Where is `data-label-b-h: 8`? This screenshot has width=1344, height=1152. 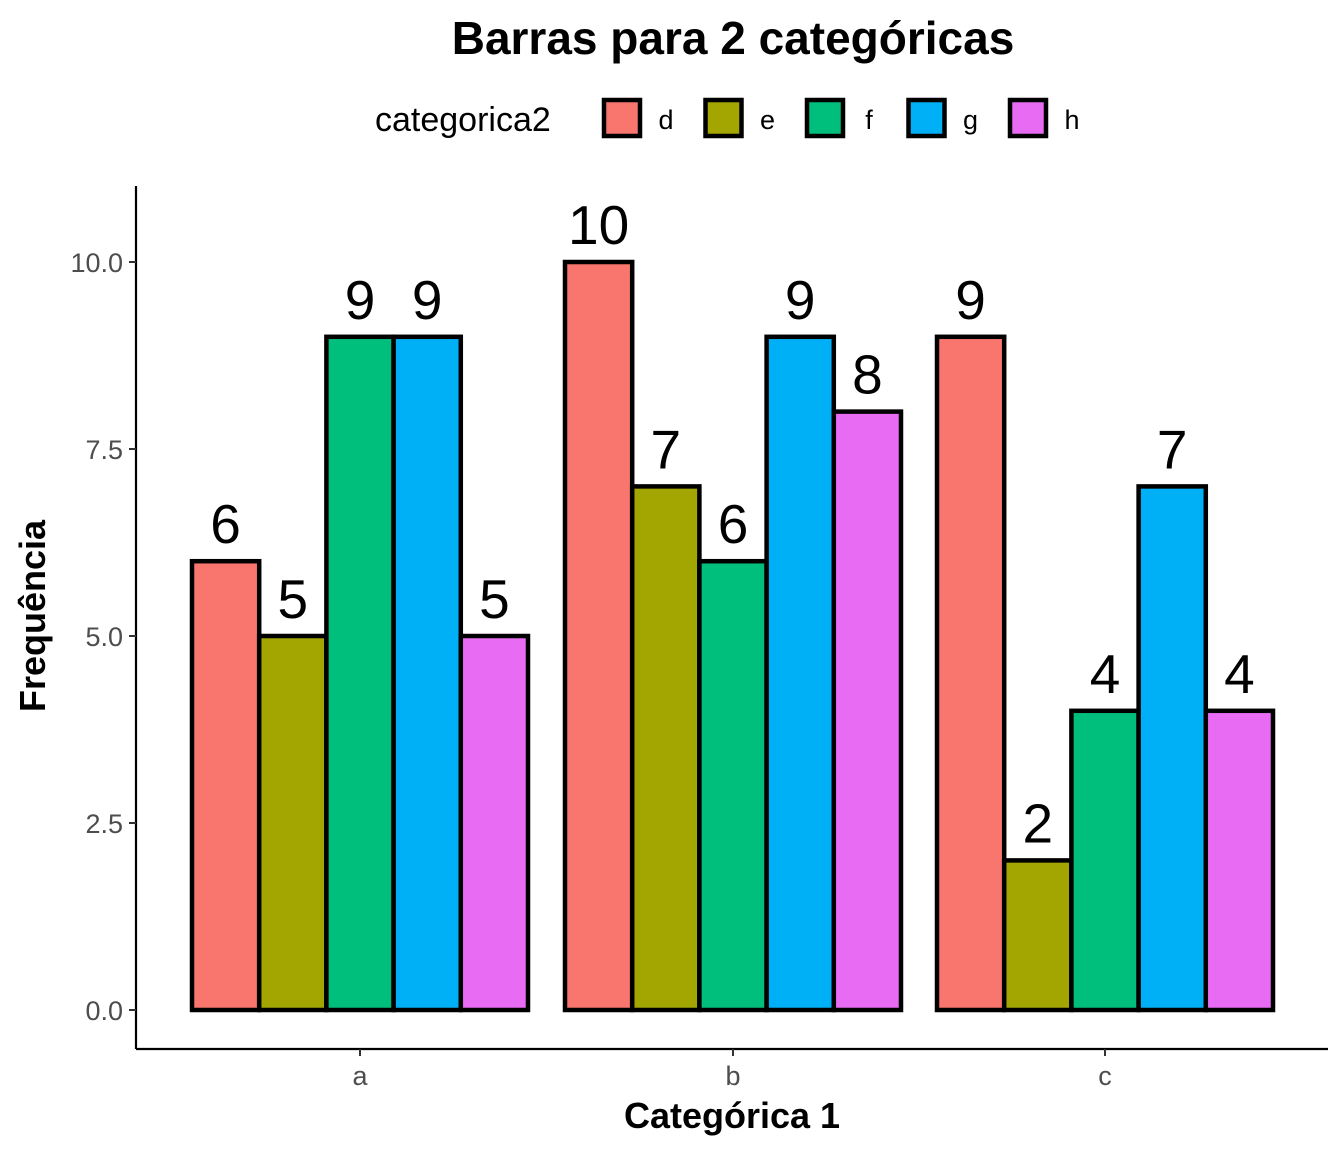
data-label-b-h: 8 is located at coordinates (867, 375).